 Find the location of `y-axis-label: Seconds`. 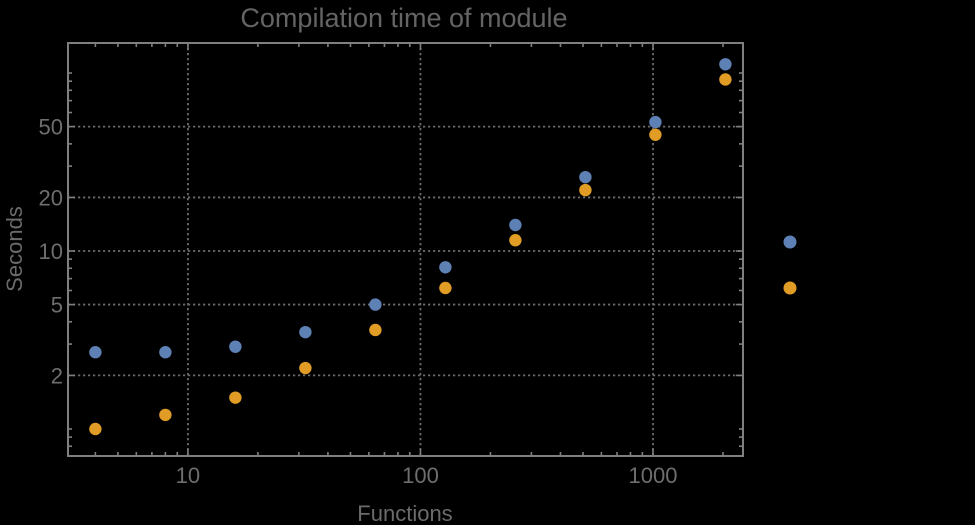

y-axis-label: Seconds is located at coordinates (14, 249).